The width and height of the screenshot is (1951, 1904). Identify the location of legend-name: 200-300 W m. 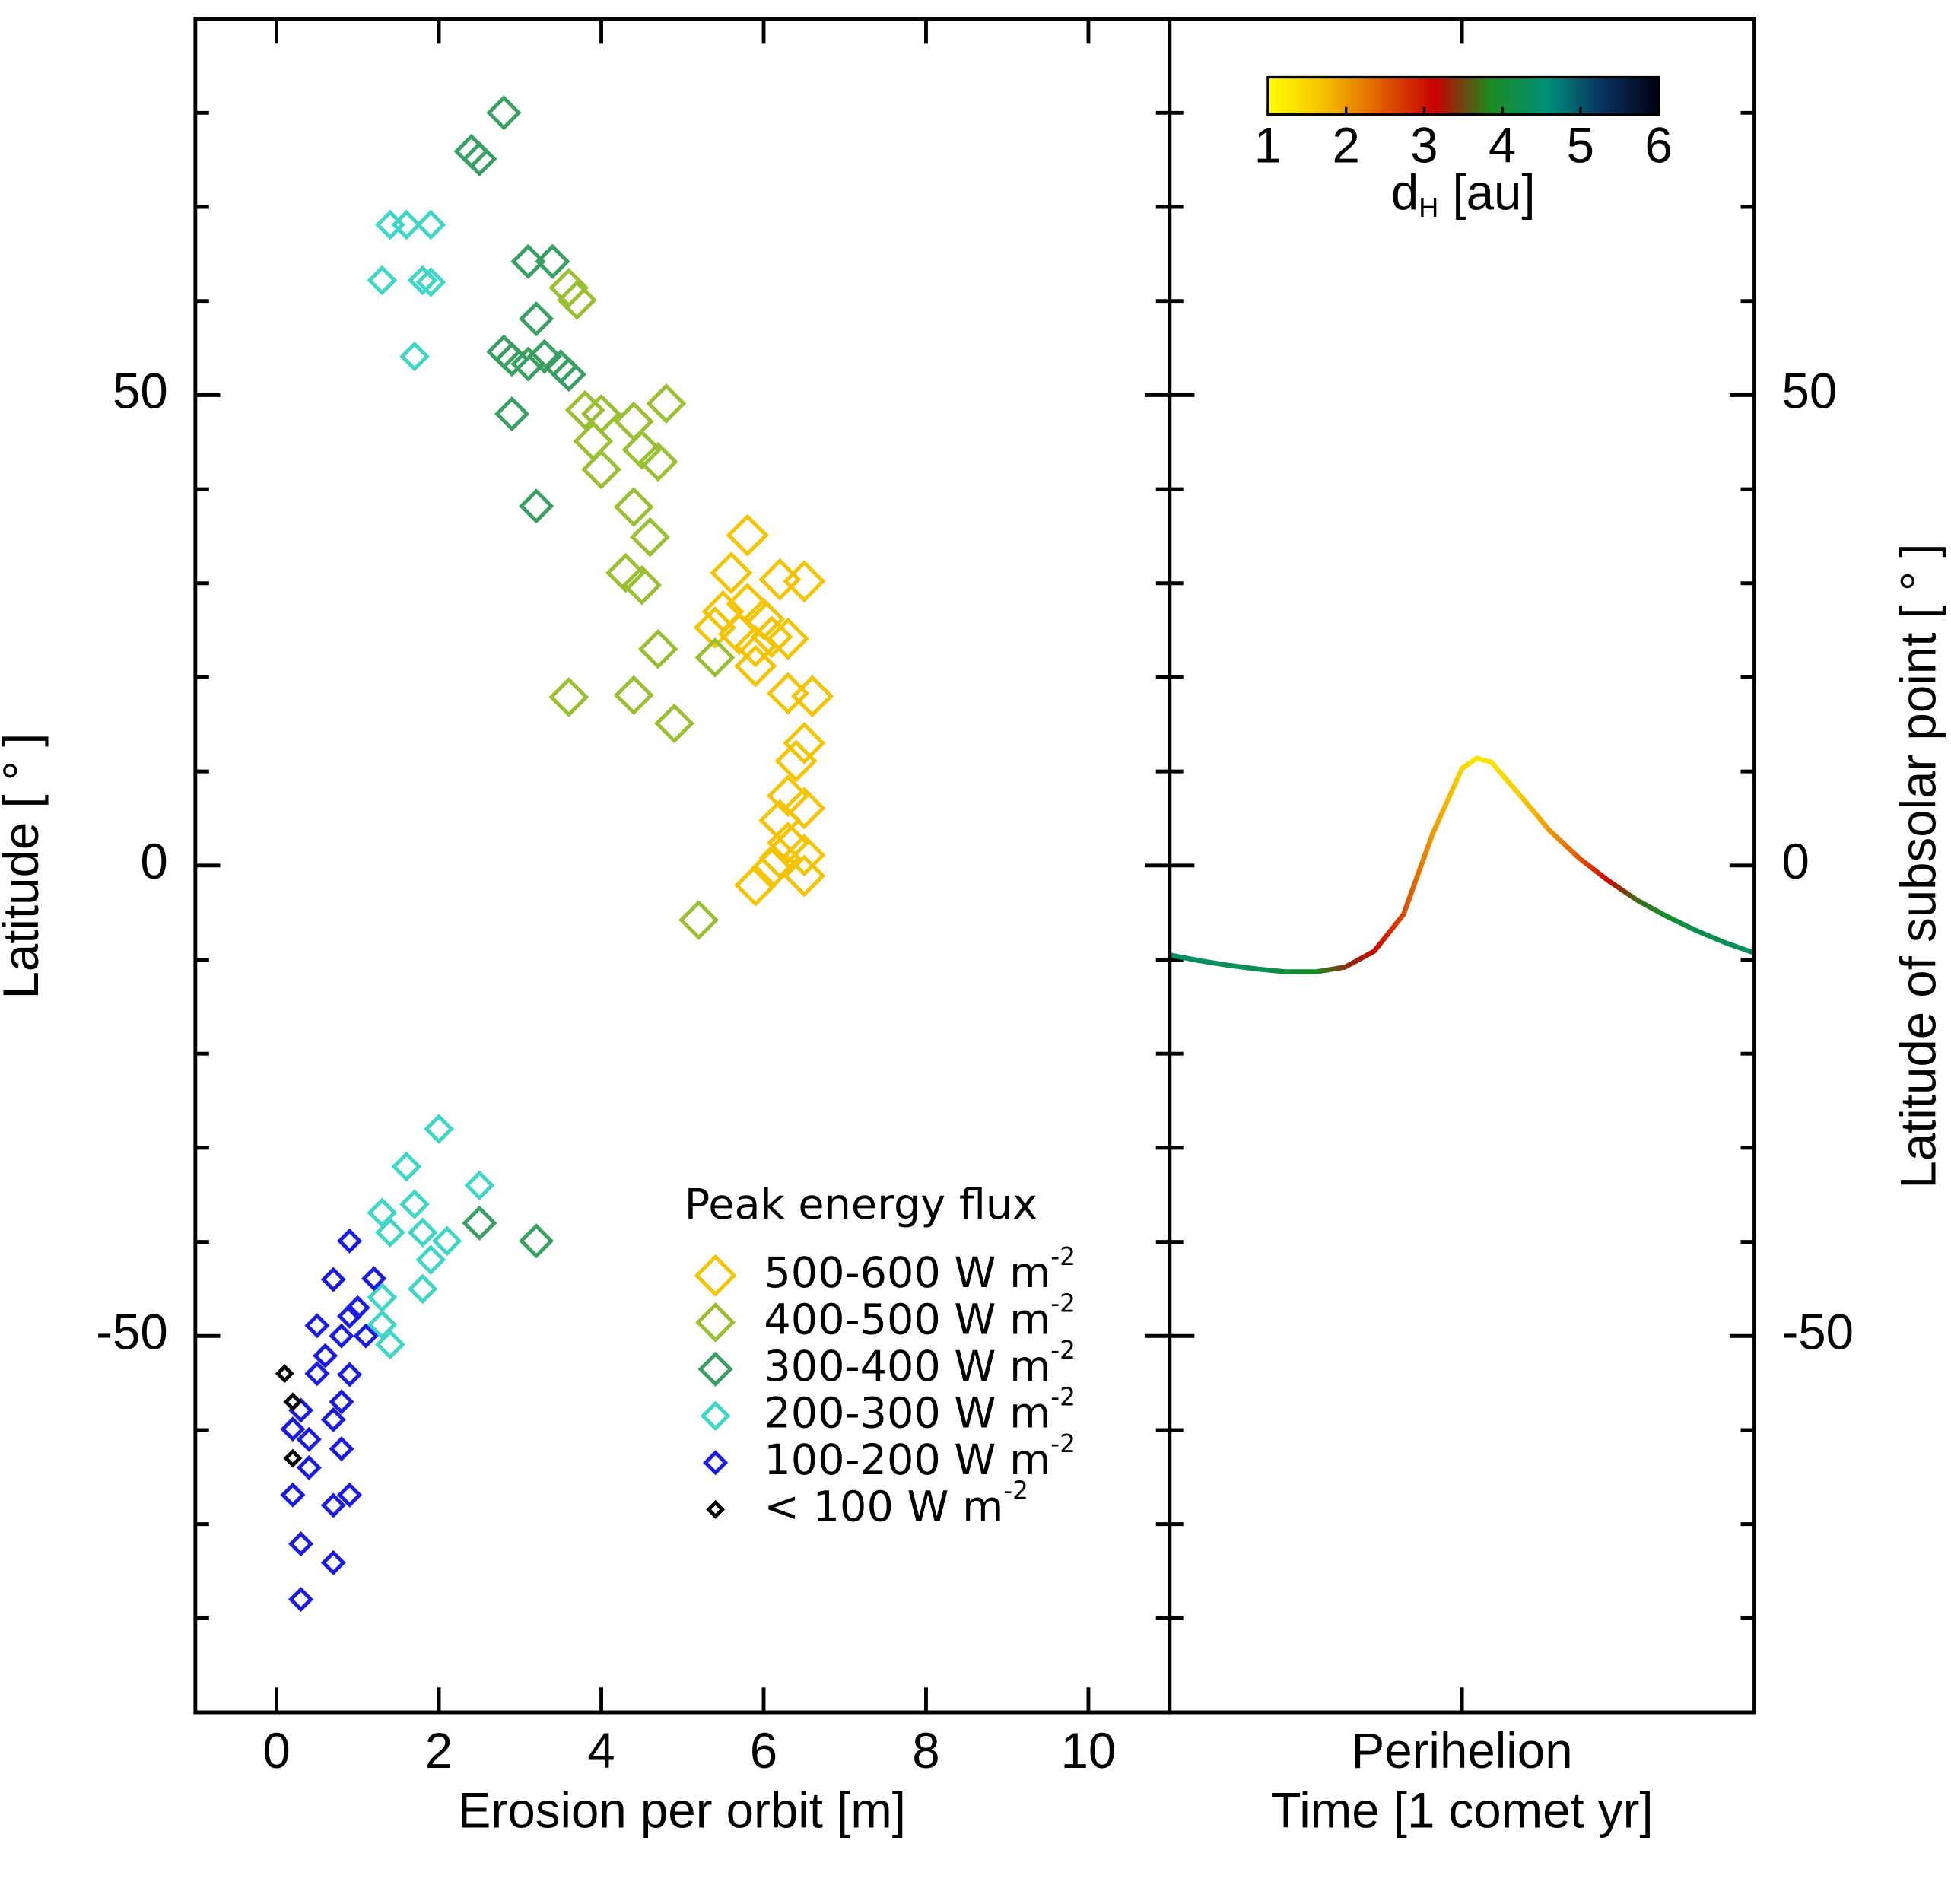
(907, 1413).